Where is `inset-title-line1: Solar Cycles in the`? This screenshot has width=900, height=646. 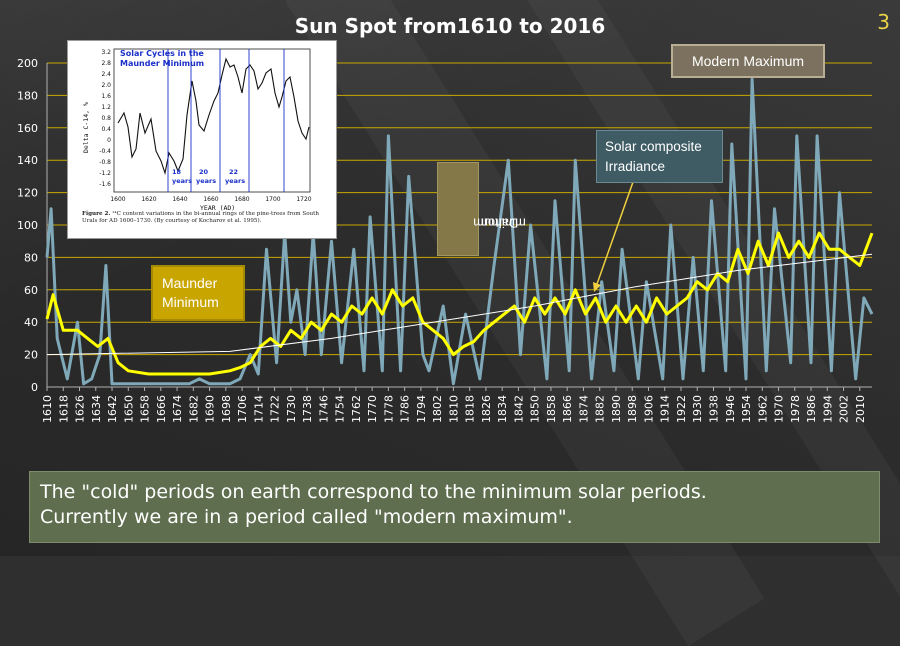 inset-title-line1: Solar Cycles in the is located at coordinates (162, 53).